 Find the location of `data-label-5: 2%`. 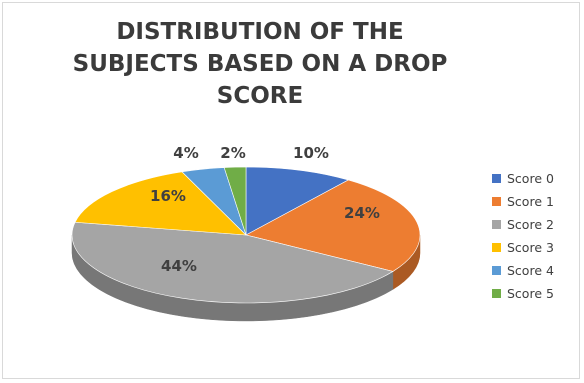

data-label-5: 2% is located at coordinates (232, 153).